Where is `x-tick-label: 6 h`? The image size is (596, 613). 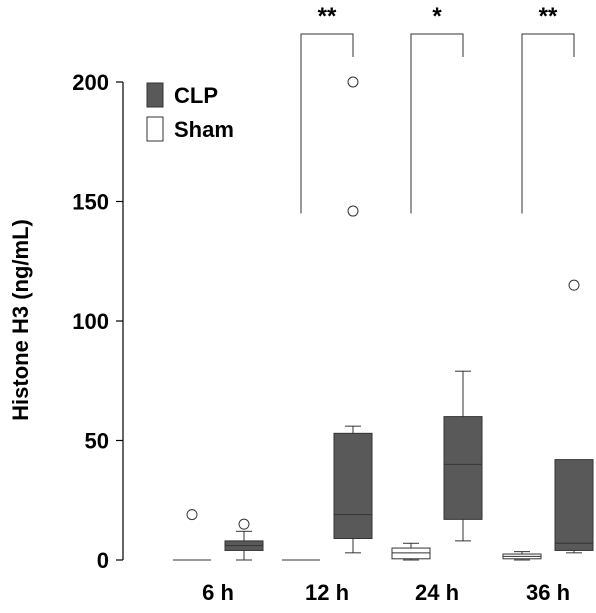 x-tick-label: 6 h is located at coordinates (218, 592).